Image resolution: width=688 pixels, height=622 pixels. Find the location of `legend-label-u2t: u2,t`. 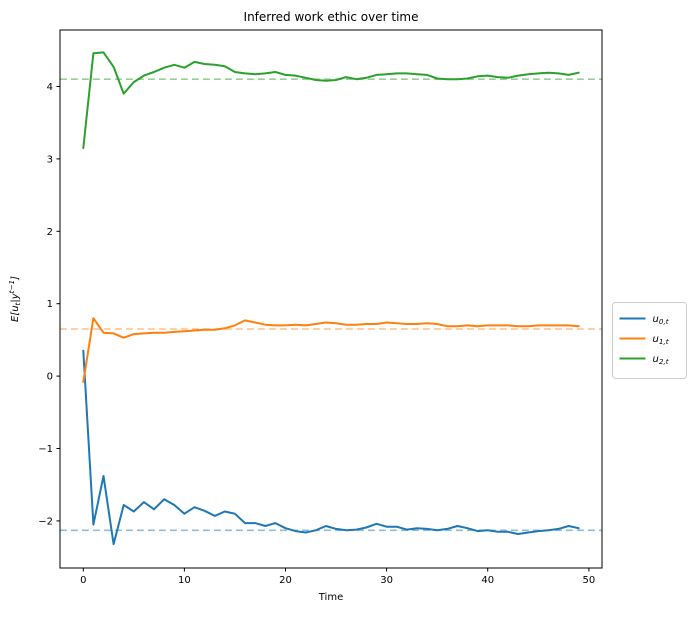

legend-label-u2t: u2,t is located at coordinates (661, 360).